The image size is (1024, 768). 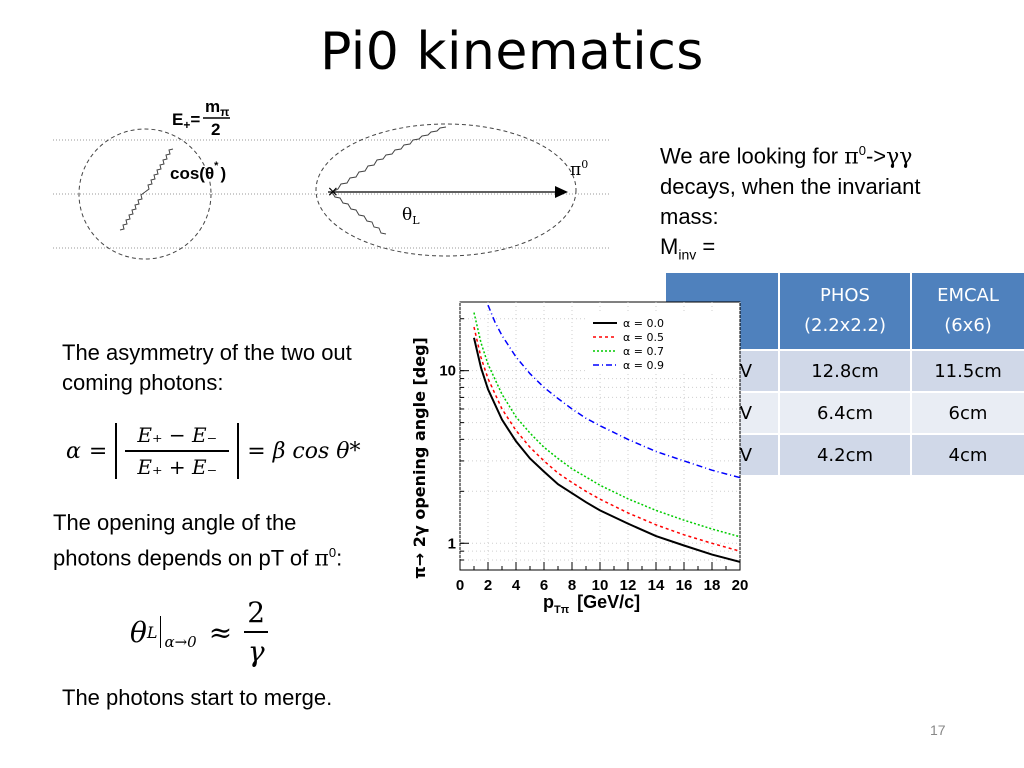 I want to click on merge-text: The photons start to merge., so click(x=197, y=697).